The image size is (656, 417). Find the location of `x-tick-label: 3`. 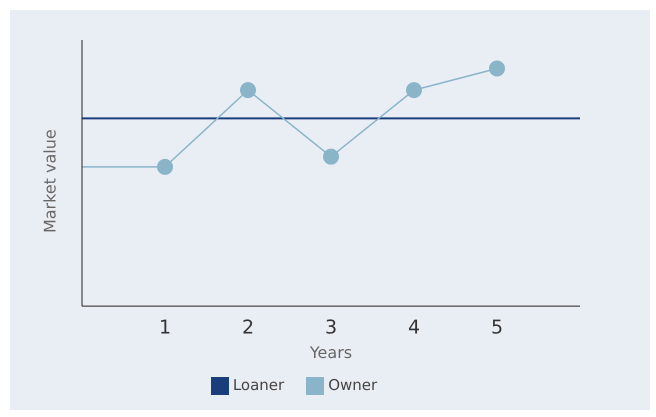

x-tick-label: 3 is located at coordinates (331, 327).